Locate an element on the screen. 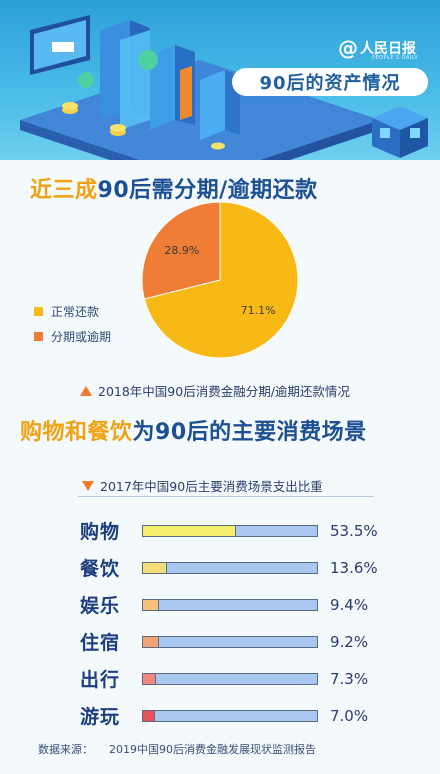  brand-logo: @ 人民日报 is located at coordinates (377, 48).